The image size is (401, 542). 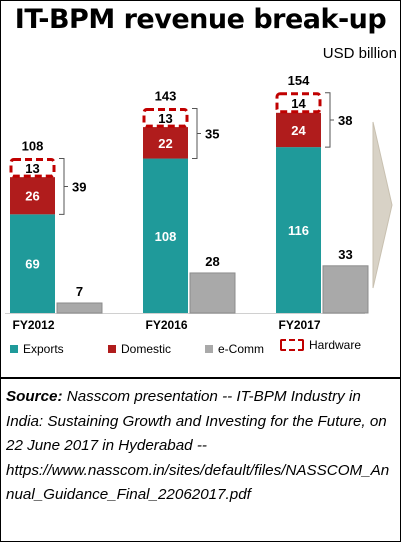 I want to click on bracket-FY2012, so click(x=63, y=186).